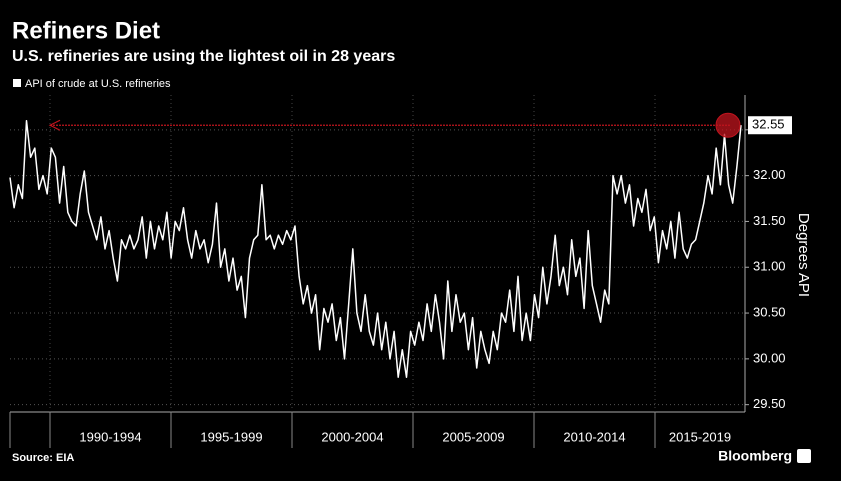 The height and width of the screenshot is (481, 841). What do you see at coordinates (110, 436) in the screenshot?
I see `x-tick-label: 1990-1994` at bounding box center [110, 436].